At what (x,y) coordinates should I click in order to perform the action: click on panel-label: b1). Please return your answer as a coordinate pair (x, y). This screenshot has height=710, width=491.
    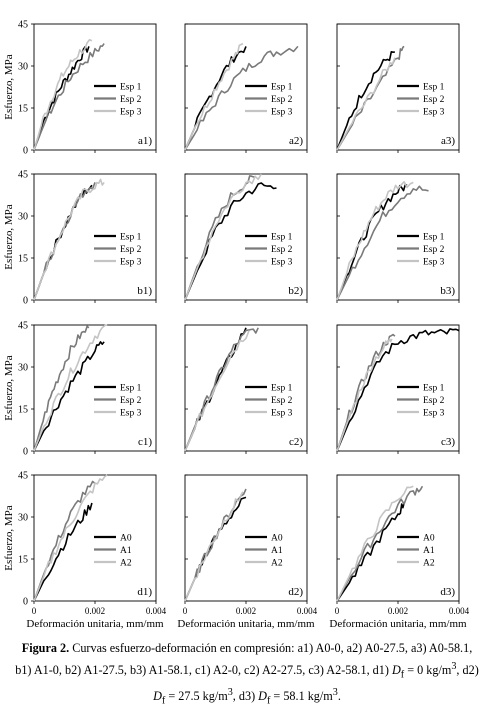
    Looking at the image, I should click on (144, 291).